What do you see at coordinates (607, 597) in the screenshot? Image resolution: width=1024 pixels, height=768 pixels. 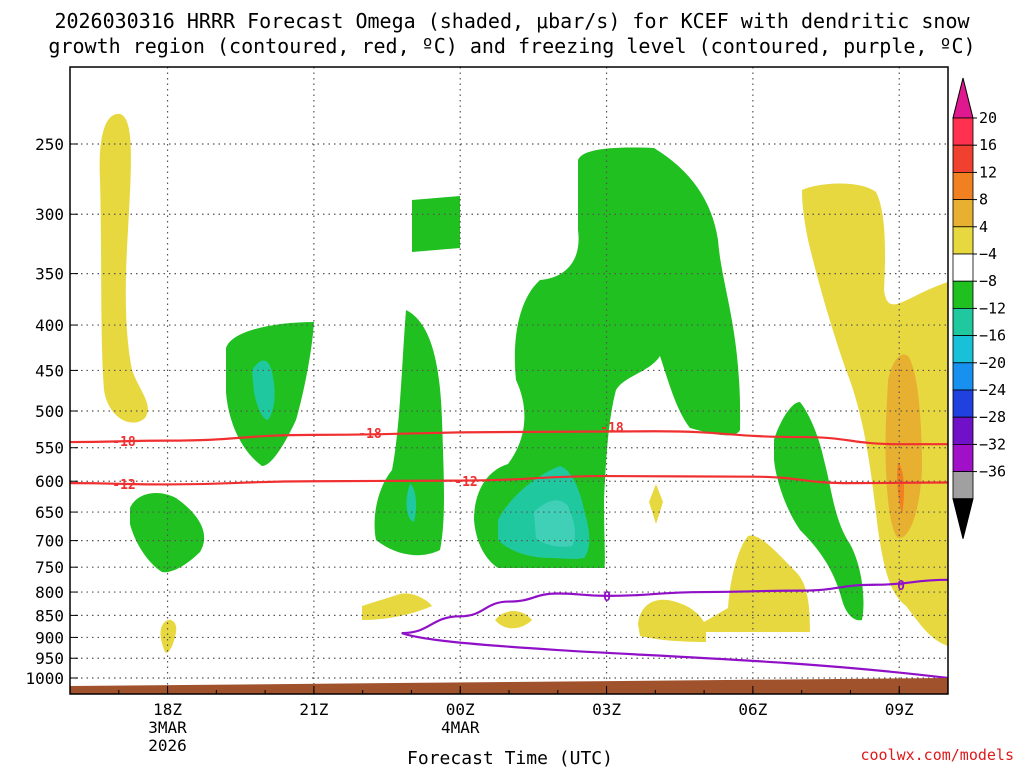 I see `contour-label-zero-a: 0` at bounding box center [607, 597].